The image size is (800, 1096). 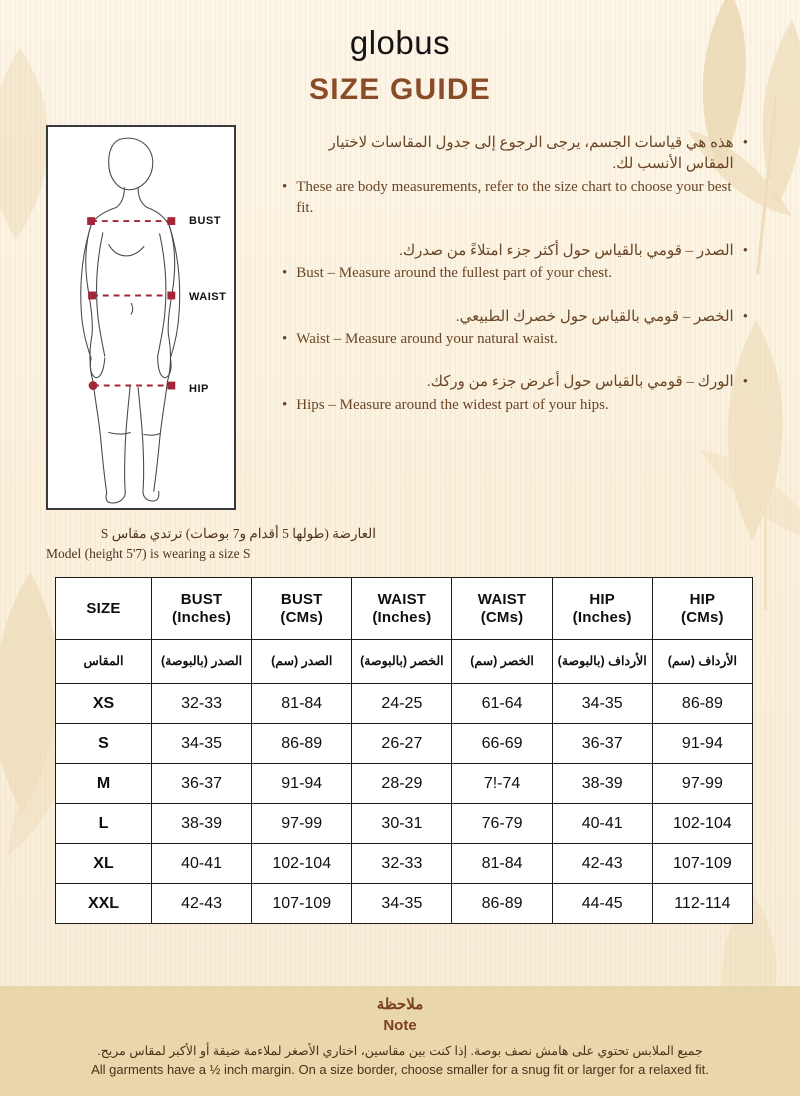 I want to click on waist-measurement-label: WAIST, so click(x=208, y=297).